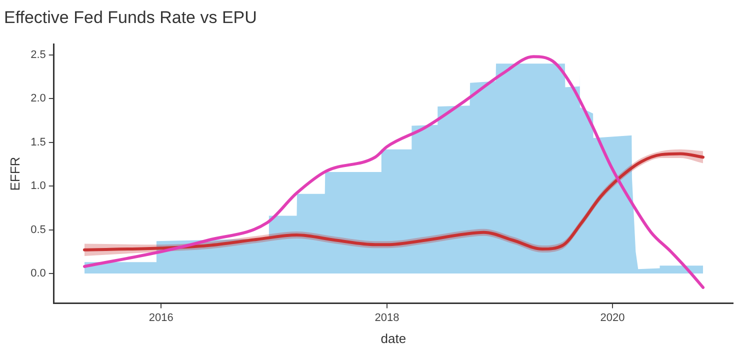 This screenshot has height=353, width=738. Describe the element at coordinates (387, 318) in the screenshot. I see `x-tick-label: 2018` at that location.